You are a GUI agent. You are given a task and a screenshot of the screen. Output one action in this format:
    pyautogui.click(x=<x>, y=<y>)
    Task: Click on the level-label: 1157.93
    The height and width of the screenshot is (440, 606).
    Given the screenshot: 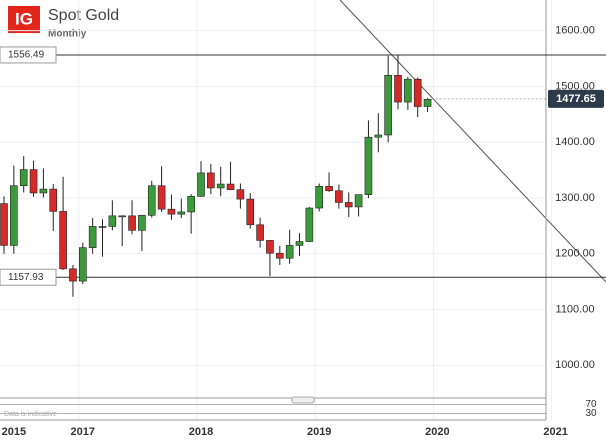 What is the action you would take?
    pyautogui.click(x=26, y=277)
    